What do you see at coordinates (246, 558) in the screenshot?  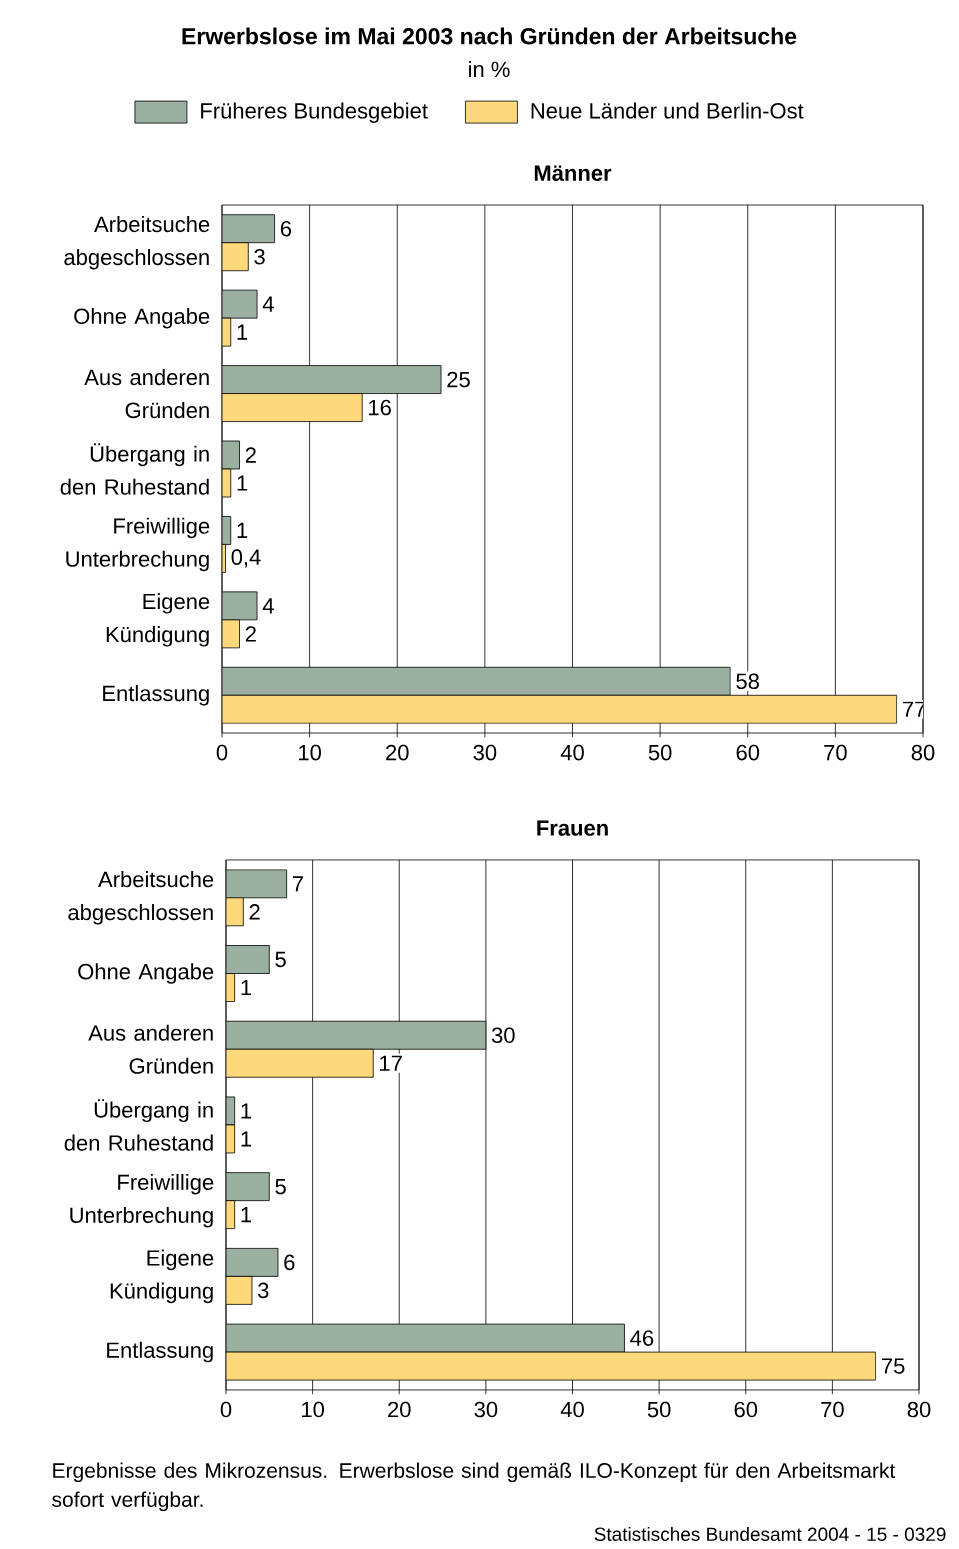 I see `data-label: 0,4` at bounding box center [246, 558].